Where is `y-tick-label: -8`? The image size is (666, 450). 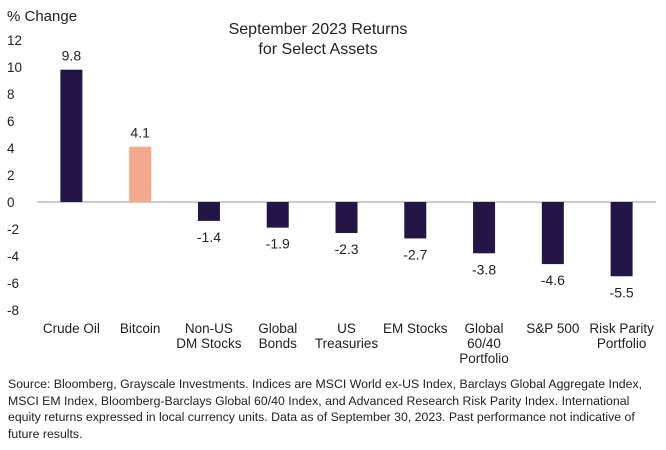 y-tick-label: -8 is located at coordinates (13, 310).